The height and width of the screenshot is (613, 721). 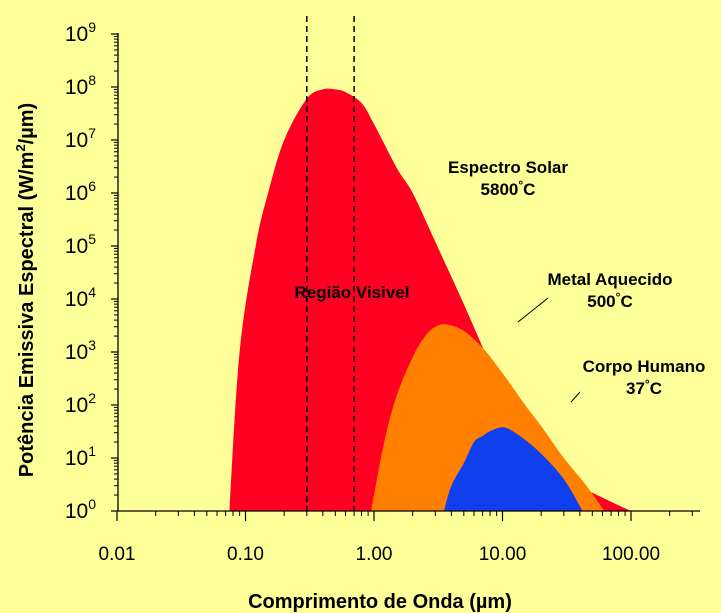 I want to click on visible-region-lines, so click(x=330, y=263).